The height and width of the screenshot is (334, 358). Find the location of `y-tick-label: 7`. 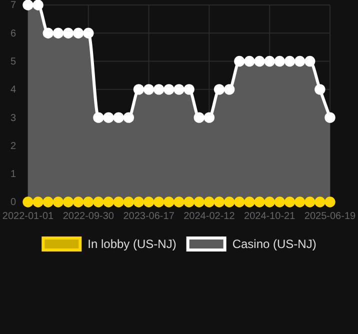

y-tick-label: 7 is located at coordinates (13, 6).